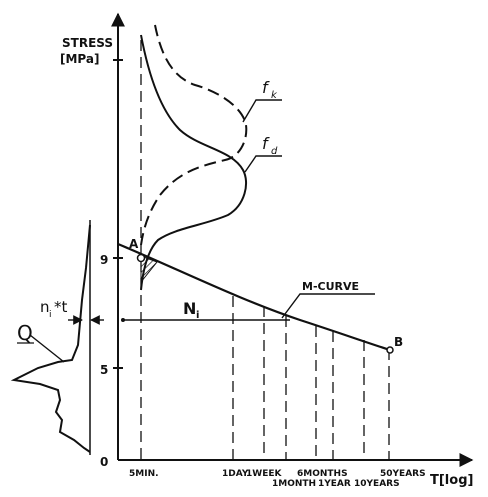 The width and height of the screenshot is (488, 497). Describe the element at coordinates (322, 474) in the screenshot. I see `time-label-6months: 6MONTHS` at that location.